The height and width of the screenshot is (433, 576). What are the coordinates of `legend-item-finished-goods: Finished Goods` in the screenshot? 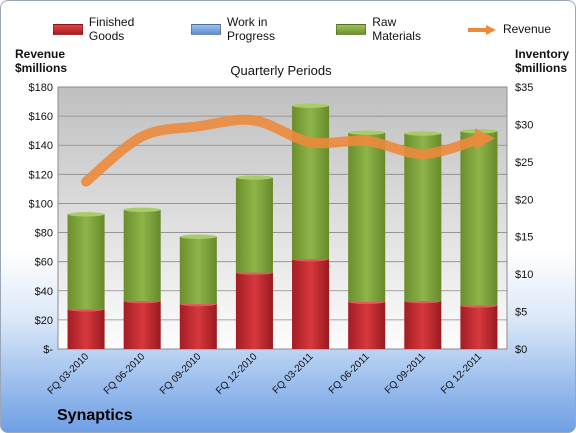 It's located at (110, 29).